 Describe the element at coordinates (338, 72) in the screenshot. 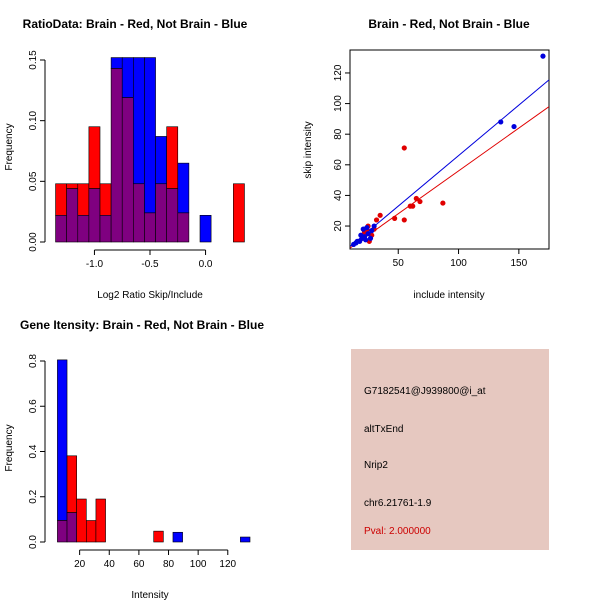

I see `y-tick-label: 120` at that location.